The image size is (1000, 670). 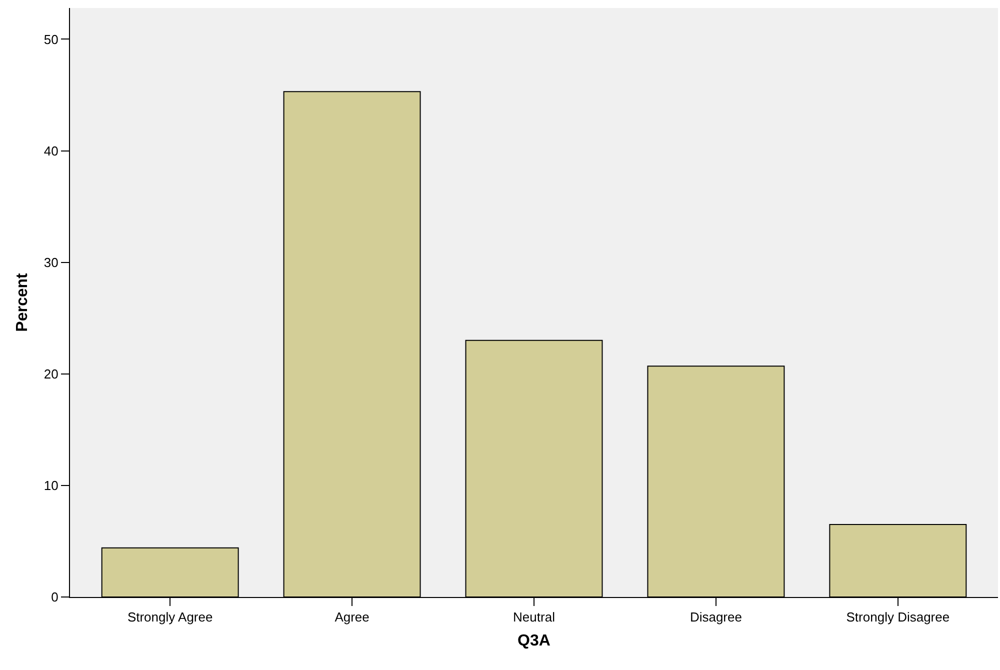 What do you see at coordinates (51, 150) in the screenshot?
I see `y-tick-label: 40` at bounding box center [51, 150].